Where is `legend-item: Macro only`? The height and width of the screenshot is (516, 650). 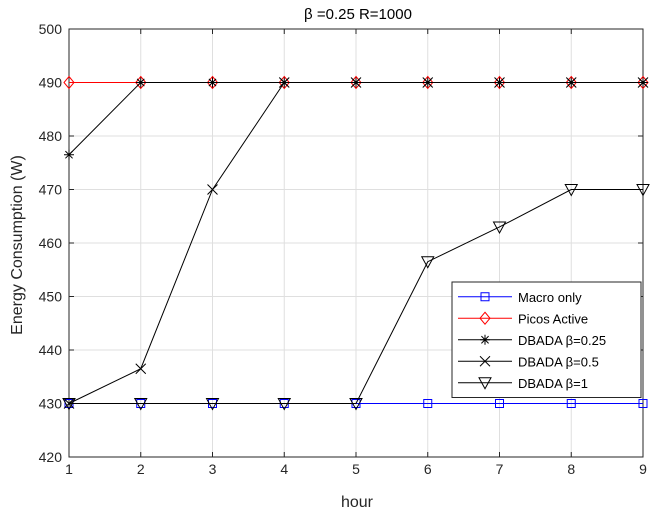
legend-item: Macro only is located at coordinates (520, 297).